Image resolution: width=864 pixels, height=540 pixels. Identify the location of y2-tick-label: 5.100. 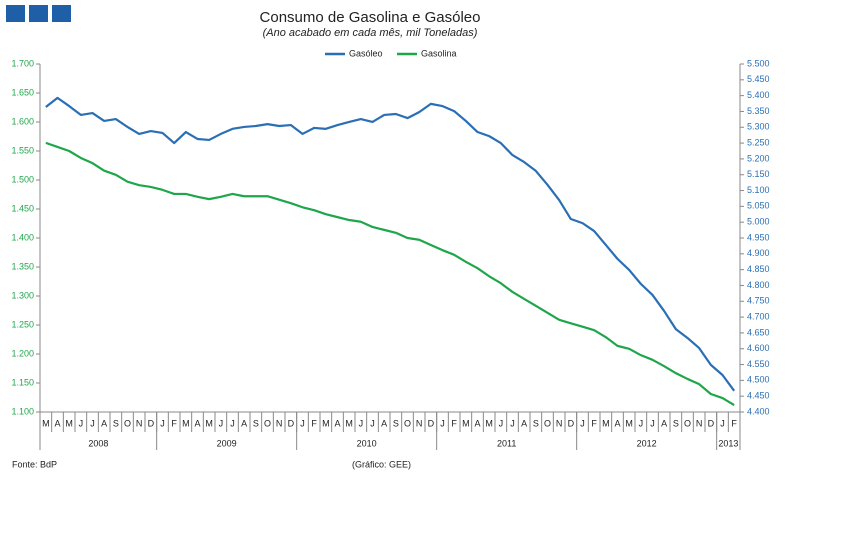
(758, 190).